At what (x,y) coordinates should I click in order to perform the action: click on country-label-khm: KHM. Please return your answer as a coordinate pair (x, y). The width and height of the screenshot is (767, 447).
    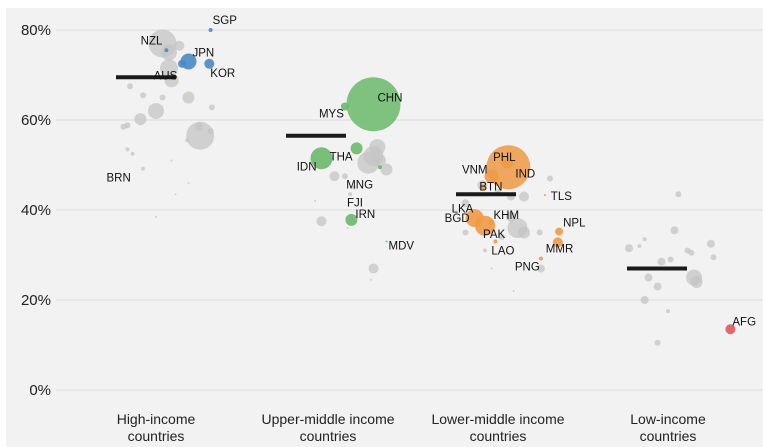
    Looking at the image, I should click on (507, 216).